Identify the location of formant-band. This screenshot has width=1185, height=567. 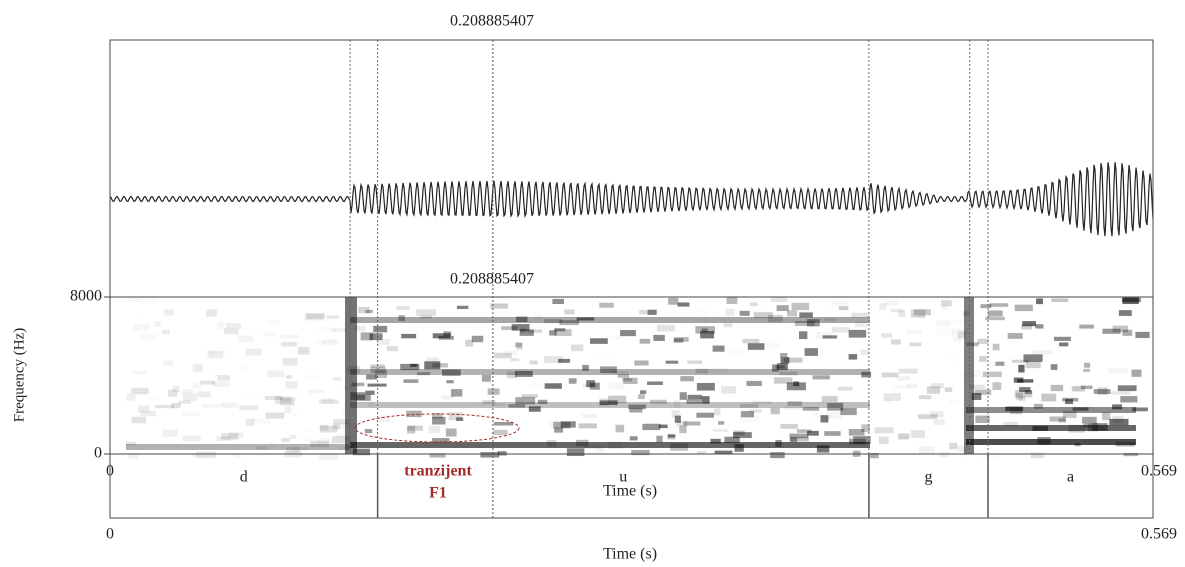
(1051, 442).